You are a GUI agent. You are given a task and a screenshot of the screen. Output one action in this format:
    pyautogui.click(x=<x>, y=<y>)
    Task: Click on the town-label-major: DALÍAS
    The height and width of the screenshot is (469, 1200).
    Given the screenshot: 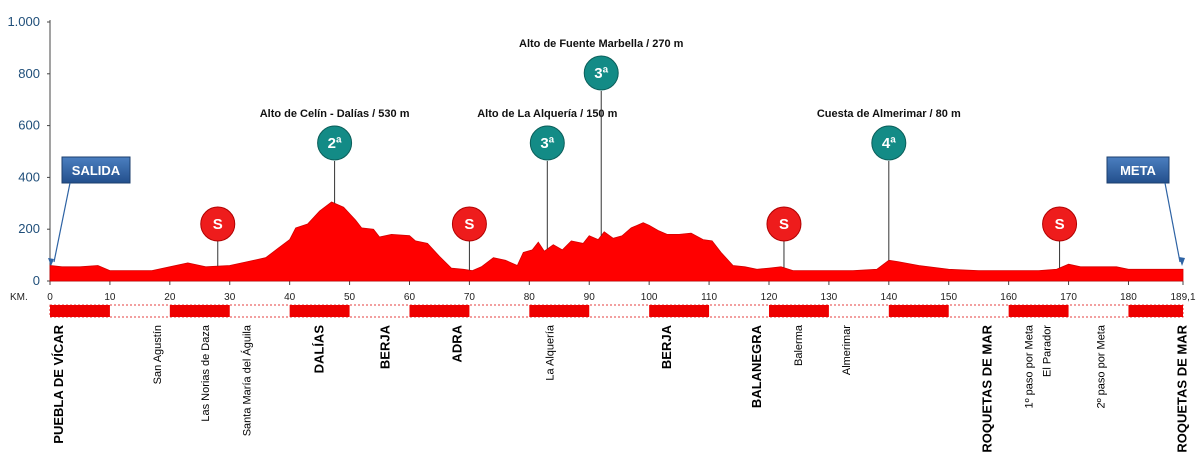 What is the action you would take?
    pyautogui.click(x=319, y=349)
    